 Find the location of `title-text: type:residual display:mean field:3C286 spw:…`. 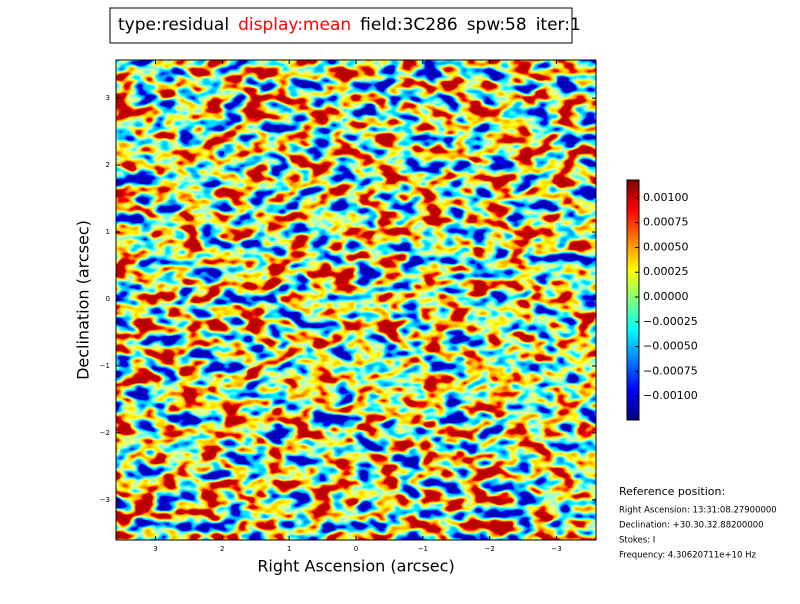

title-text: type:residual display:mean field:3C286 spw:… is located at coordinates (349, 25).